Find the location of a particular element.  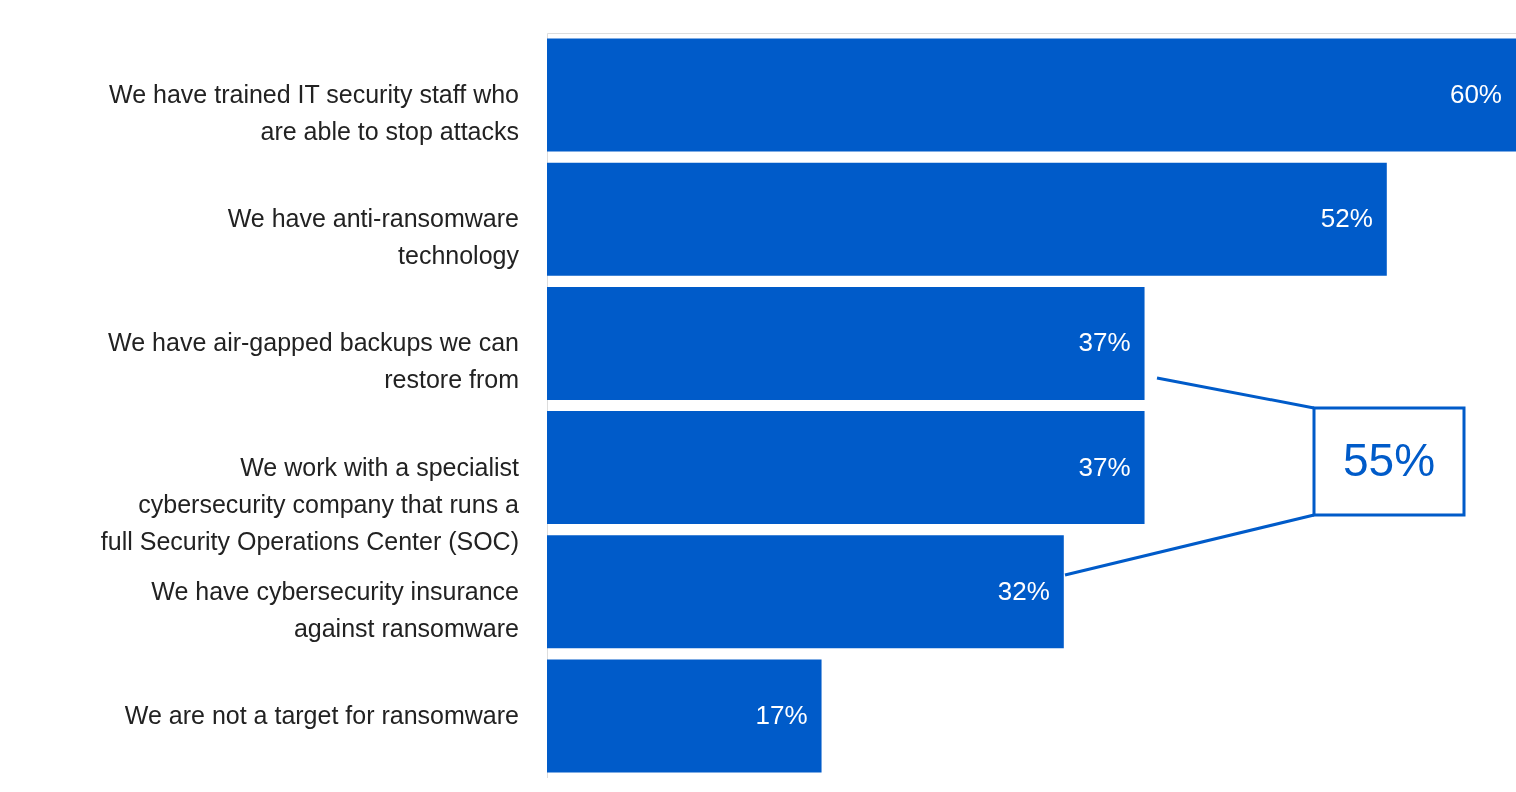

y-tick-label: We have air-gapped backups we can restore from is located at coordinates (313, 361).